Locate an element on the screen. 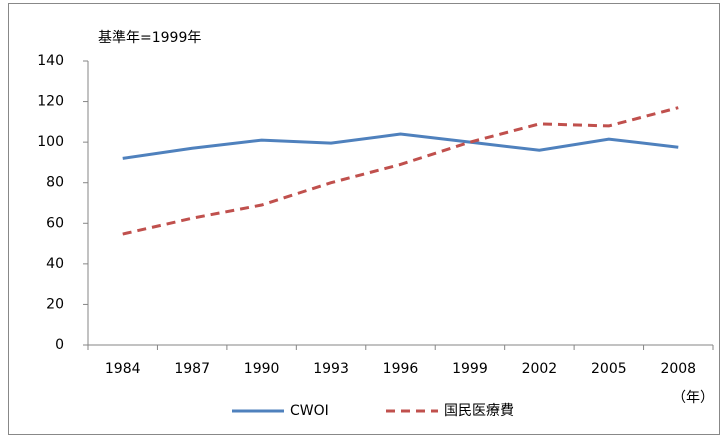  x-tick-label: 1993 is located at coordinates (331, 369).